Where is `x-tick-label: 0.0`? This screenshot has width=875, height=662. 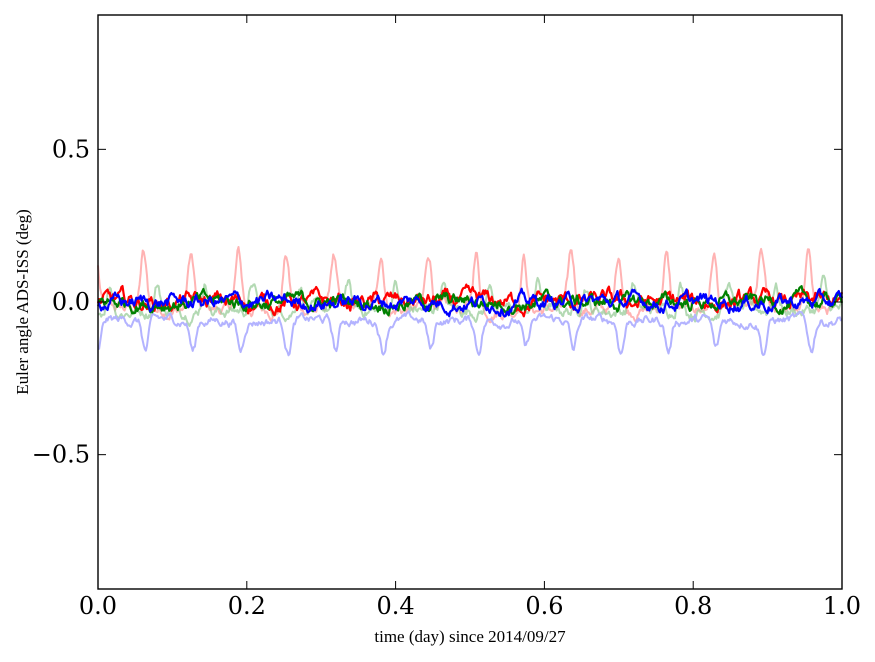
x-tick-label: 0.0 is located at coordinates (98, 606).